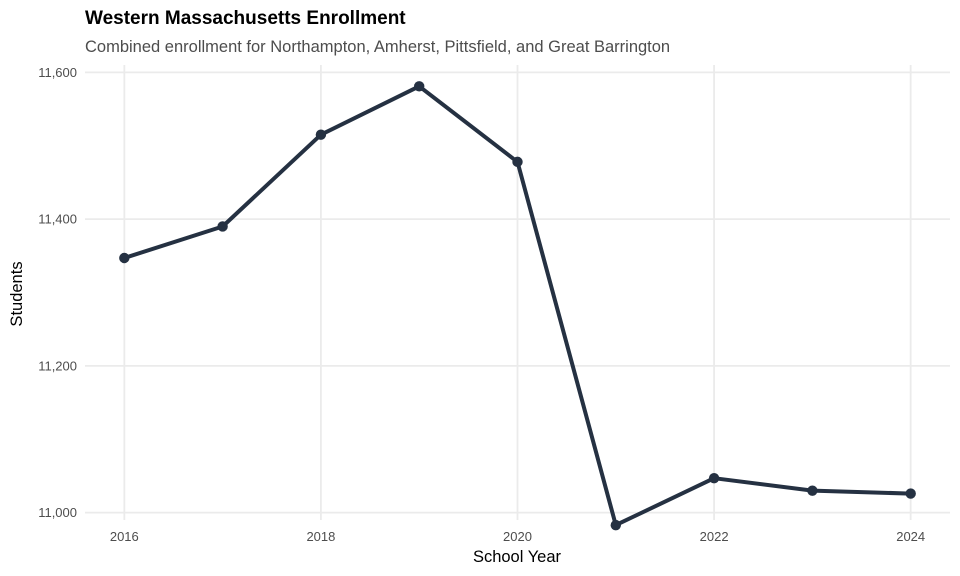 The width and height of the screenshot is (960, 576). I want to click on y-tick-label: 11,600, so click(57, 72).